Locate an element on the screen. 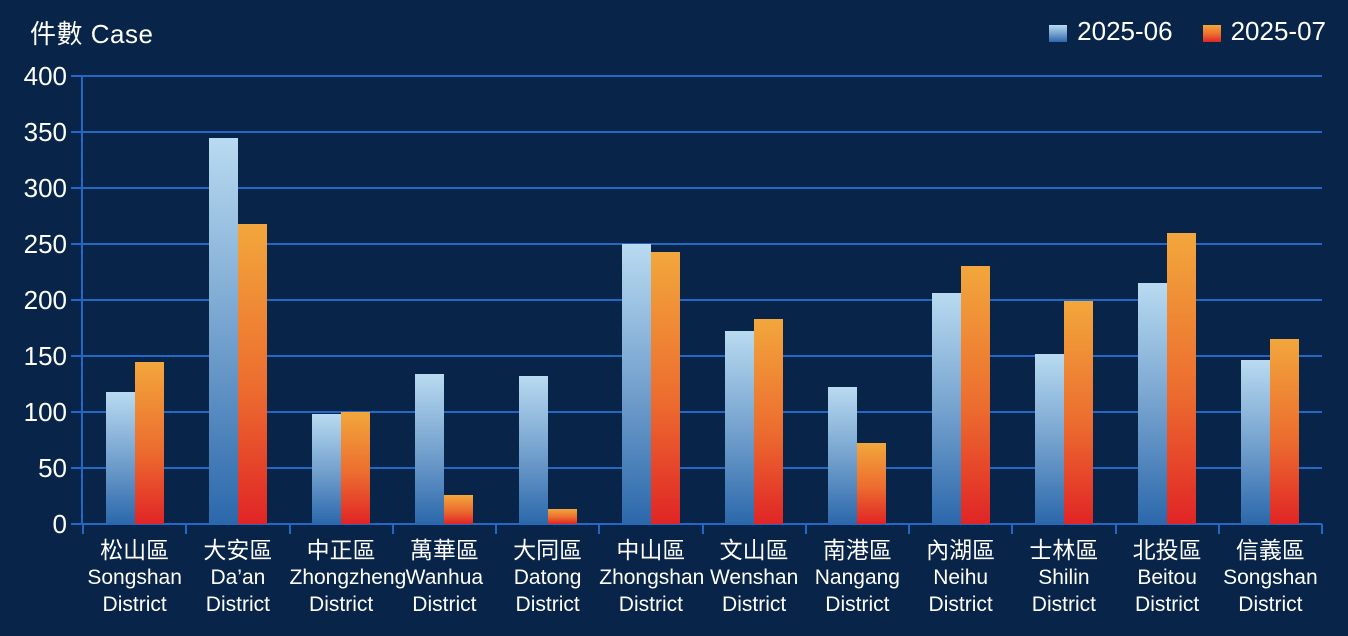 This screenshot has height=636, width=1348. bar-2025-07-5-zhongshan is located at coordinates (665, 387).